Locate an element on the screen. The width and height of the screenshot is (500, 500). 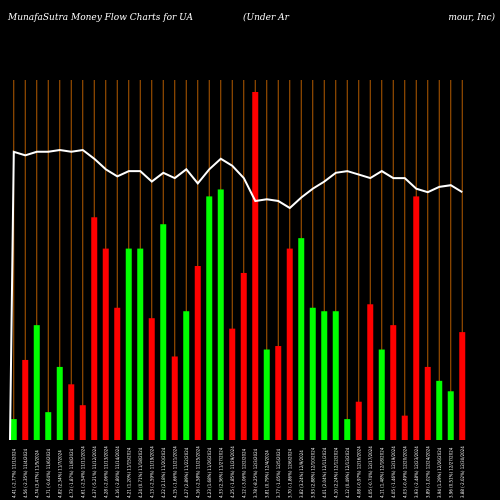
x-tick-label: 4.22 (2.18%) 11/20/2024 is located at coordinates (163, 472).